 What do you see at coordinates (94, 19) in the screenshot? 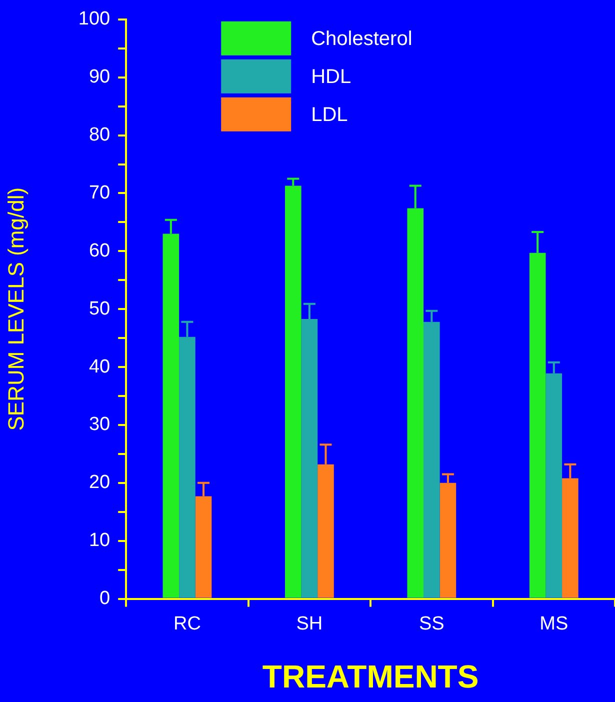
I see `y-tick-label: 100` at bounding box center [94, 19].